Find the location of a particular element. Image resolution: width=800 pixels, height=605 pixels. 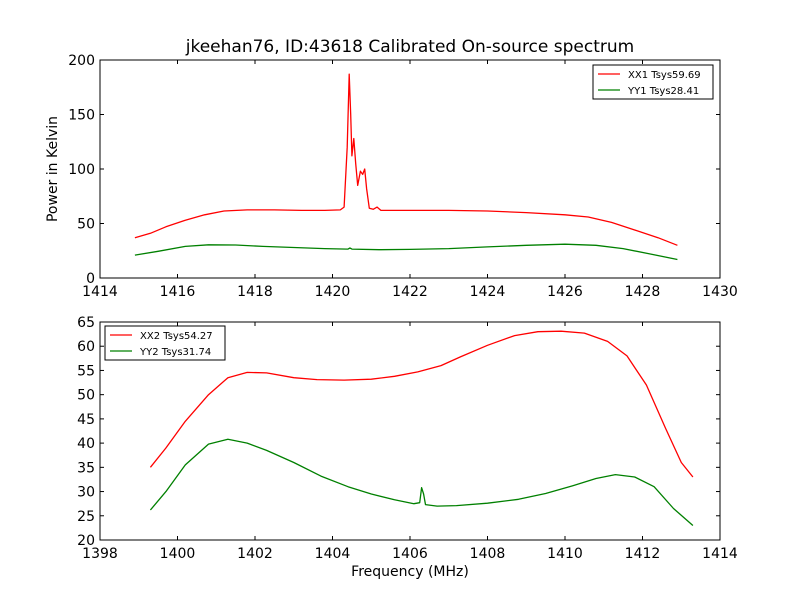

legend-1: XX1 Tsys59.69 YY1 Tsys28.41 is located at coordinates (653, 82).